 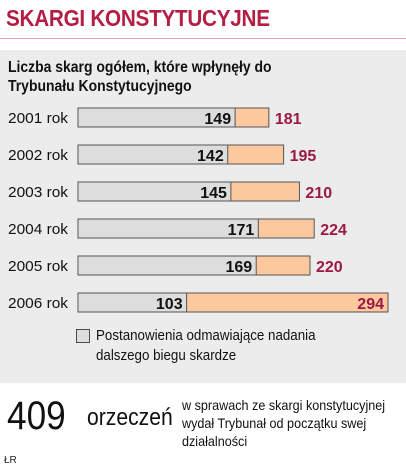 I want to click on total-value-label: 294, so click(x=370, y=304).